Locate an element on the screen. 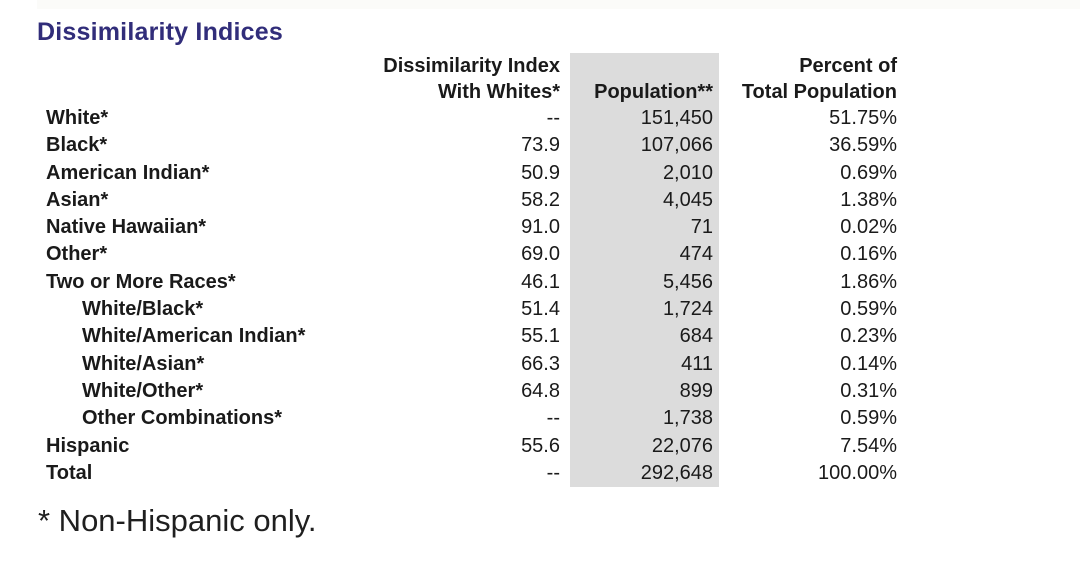 Image resolution: width=1080 pixels, height=570 pixels. table-row: American Indian* 50.9 2,010 0.69% is located at coordinates (467, 173).